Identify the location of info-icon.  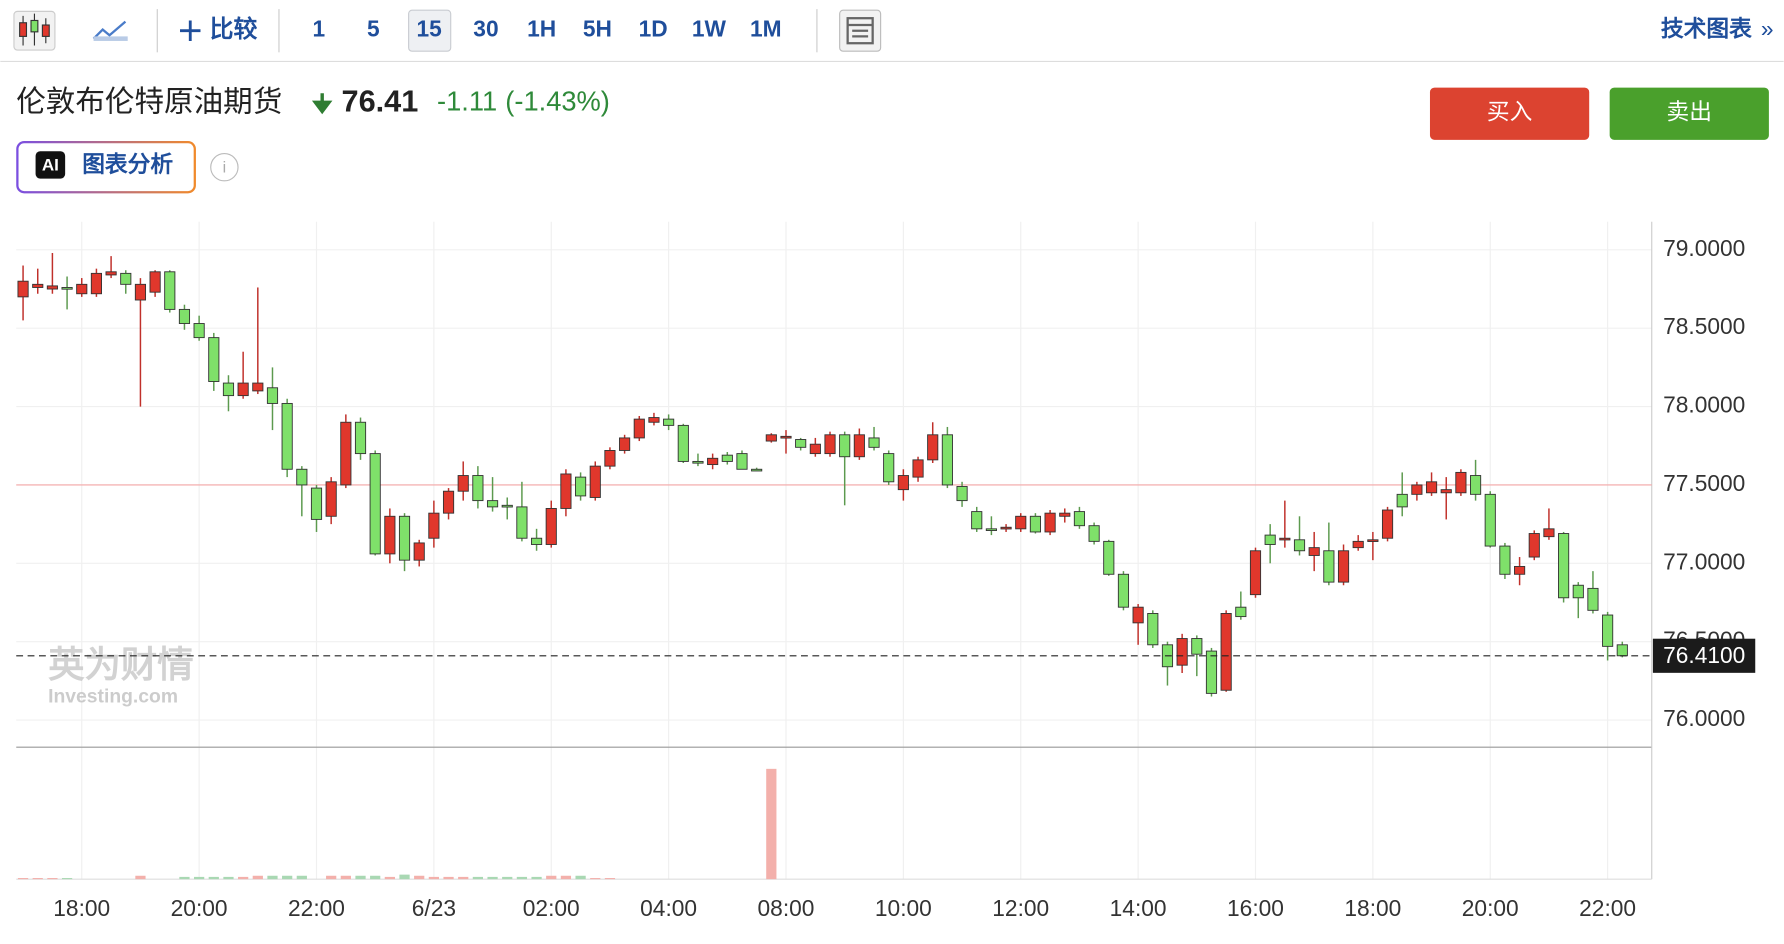
(224, 167).